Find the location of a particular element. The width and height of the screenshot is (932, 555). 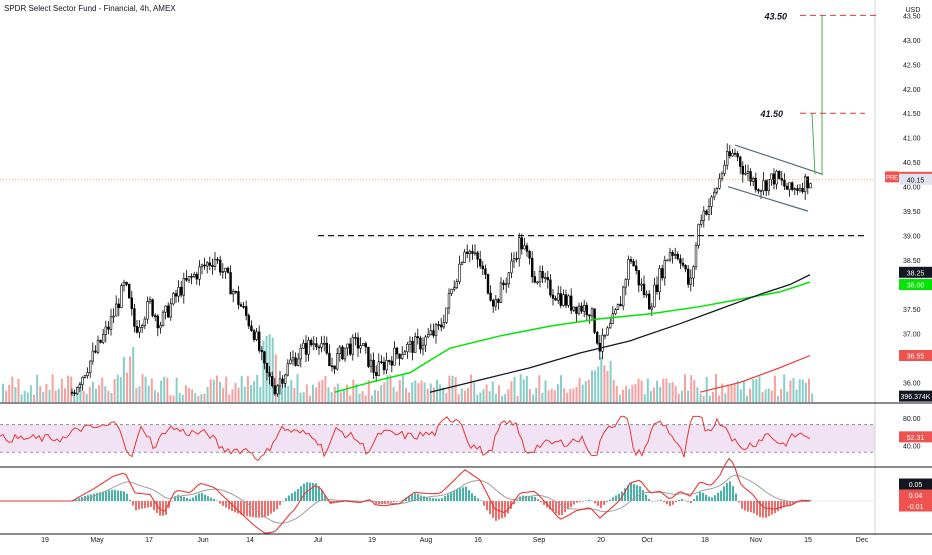

price-label-badge is located at coordinates (915, 285).